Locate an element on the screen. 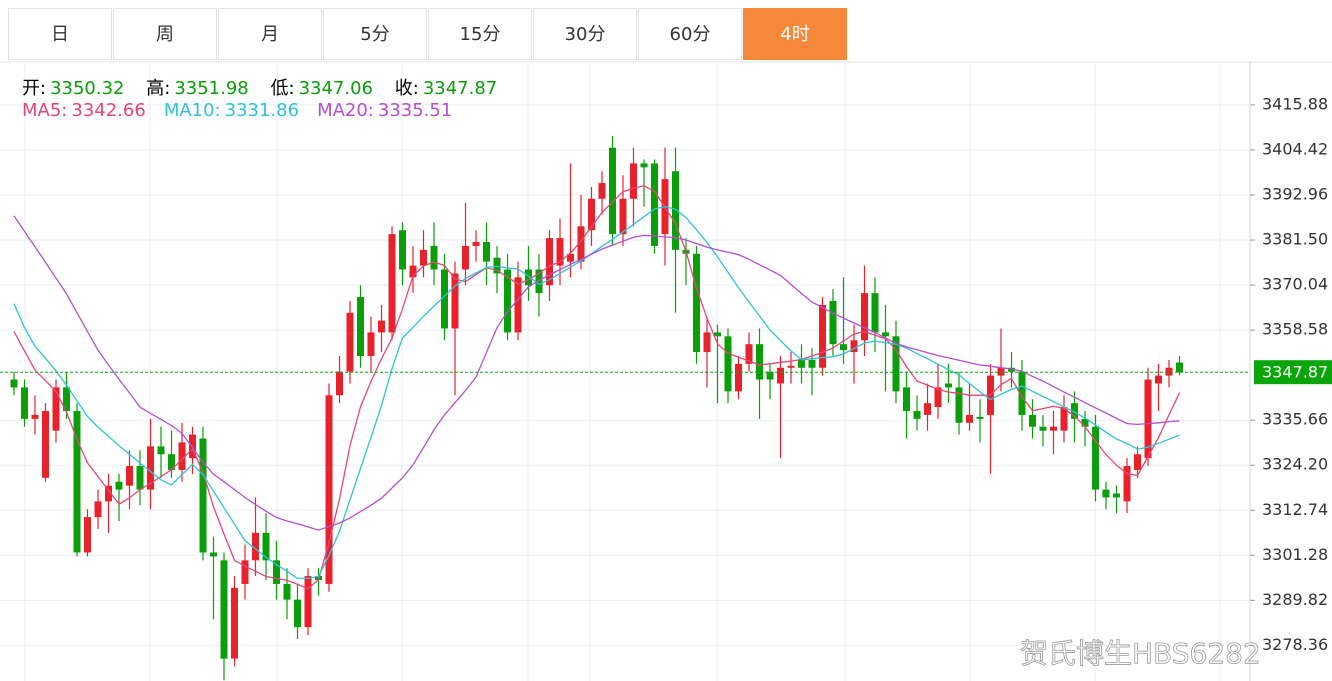 This screenshot has height=681, width=1332. y-tick-label: 3301.28 is located at coordinates (1295, 554).